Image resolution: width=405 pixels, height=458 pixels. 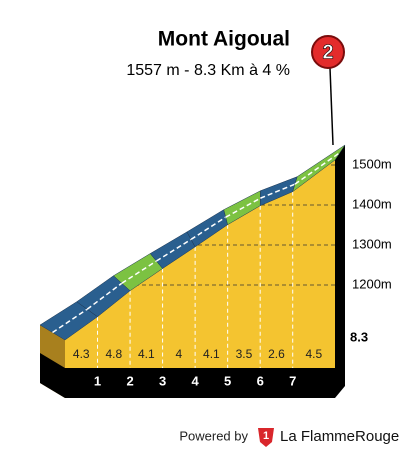 What do you see at coordinates (224, 39) in the screenshot?
I see `chart-title: Mont Aigoual` at bounding box center [224, 39].